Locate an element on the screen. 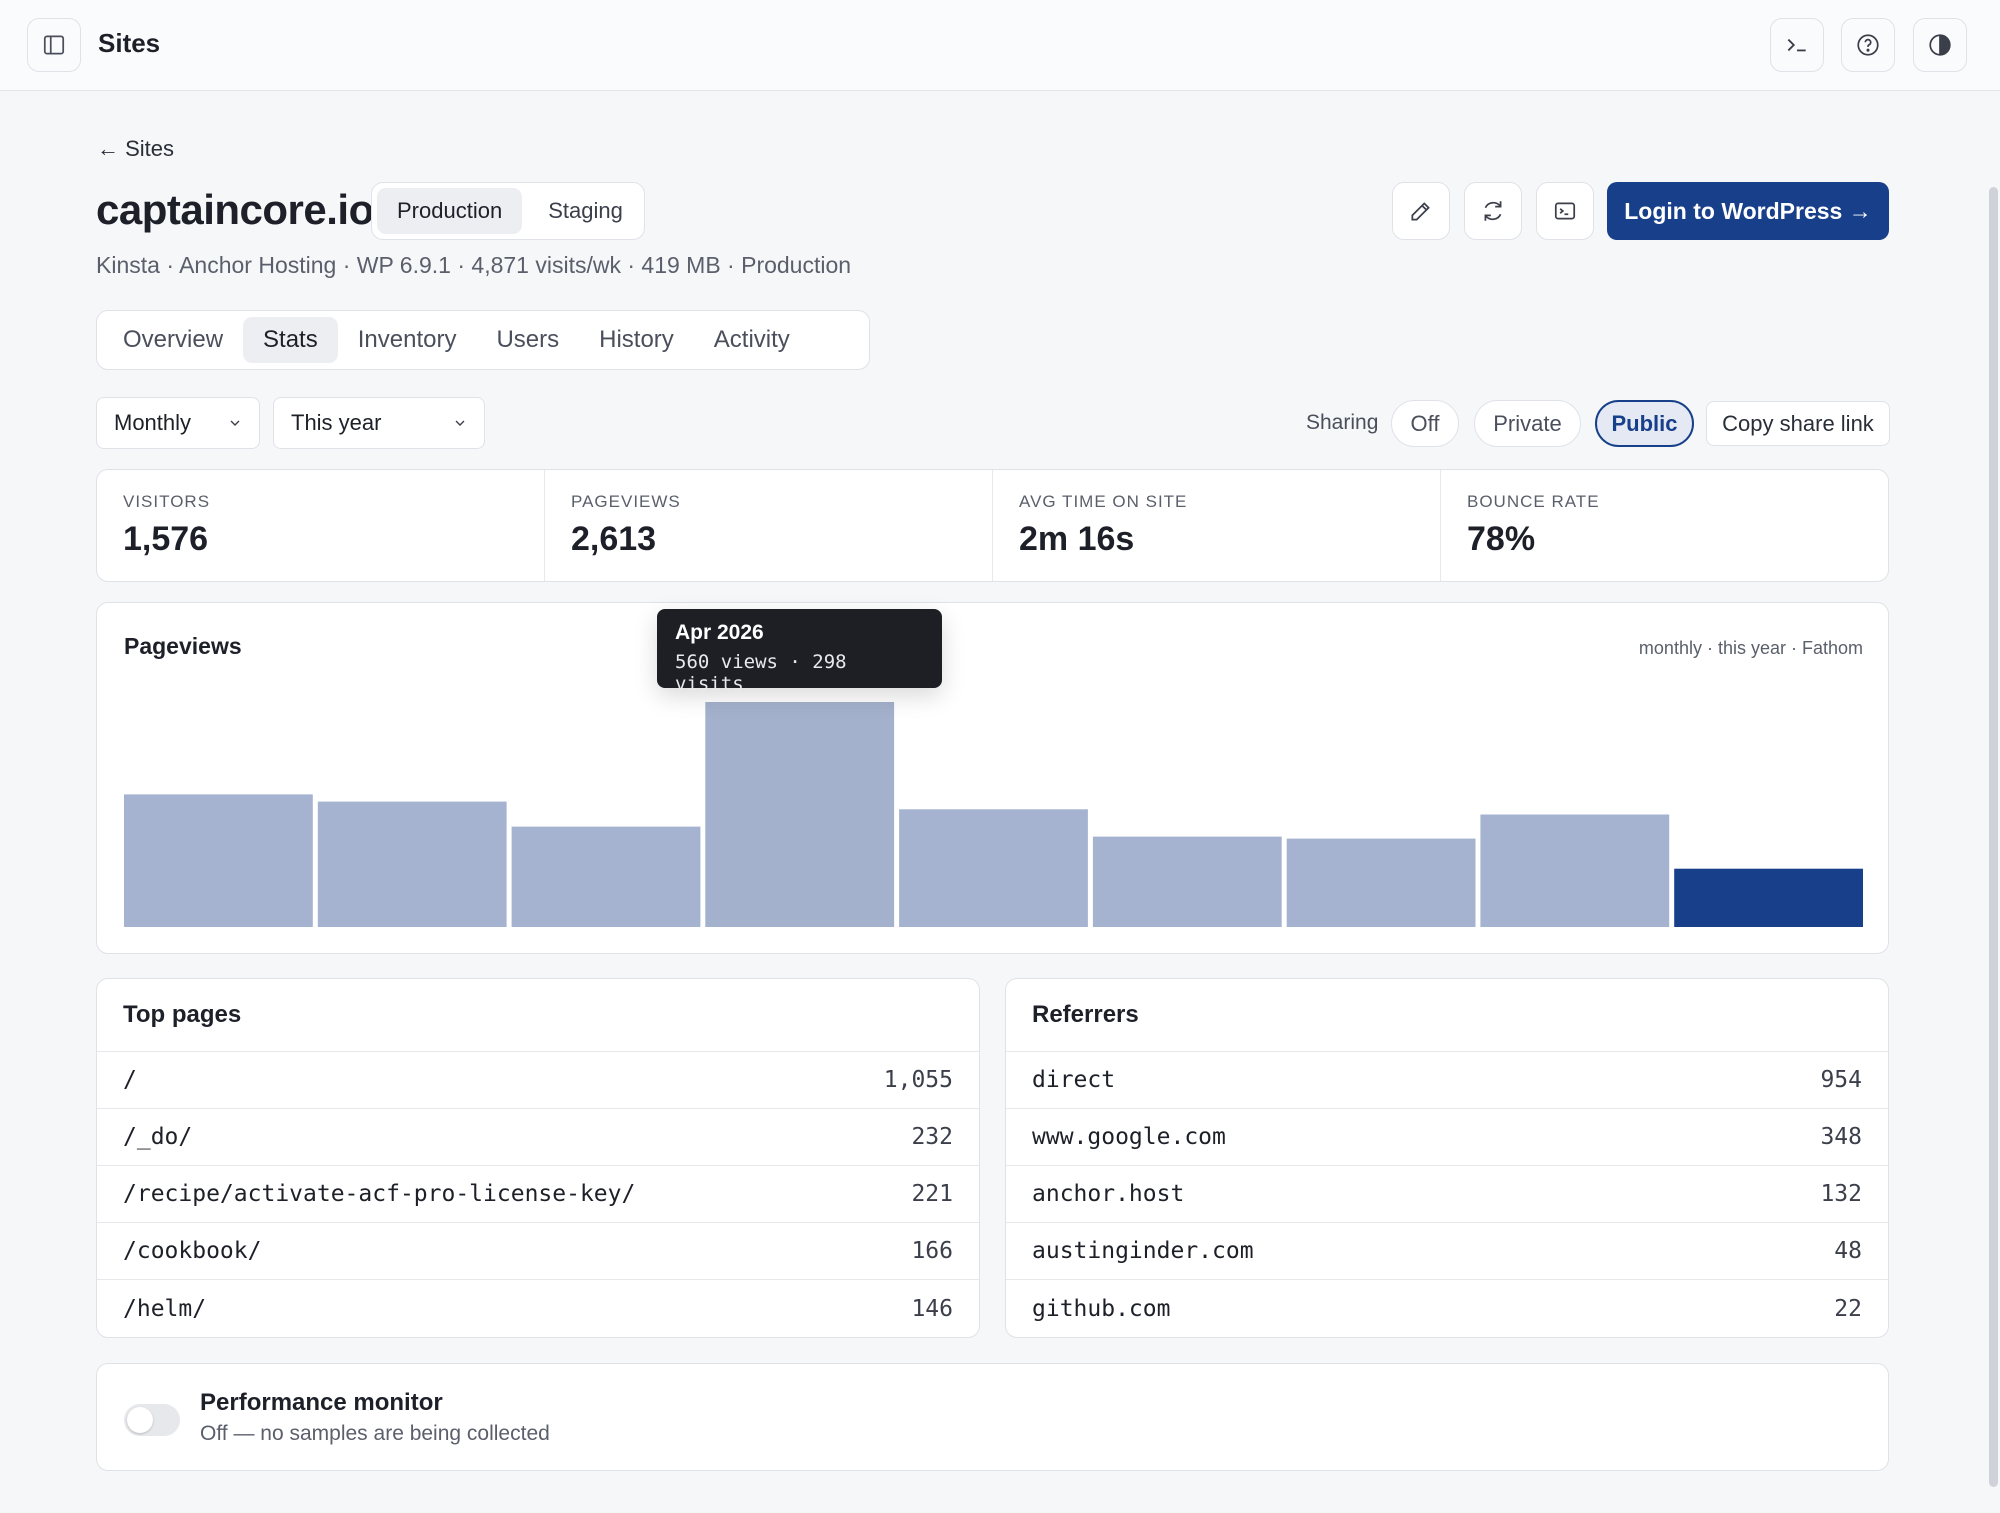 This screenshot has width=2000, height=1513. env-production-button: Production is located at coordinates (450, 211).